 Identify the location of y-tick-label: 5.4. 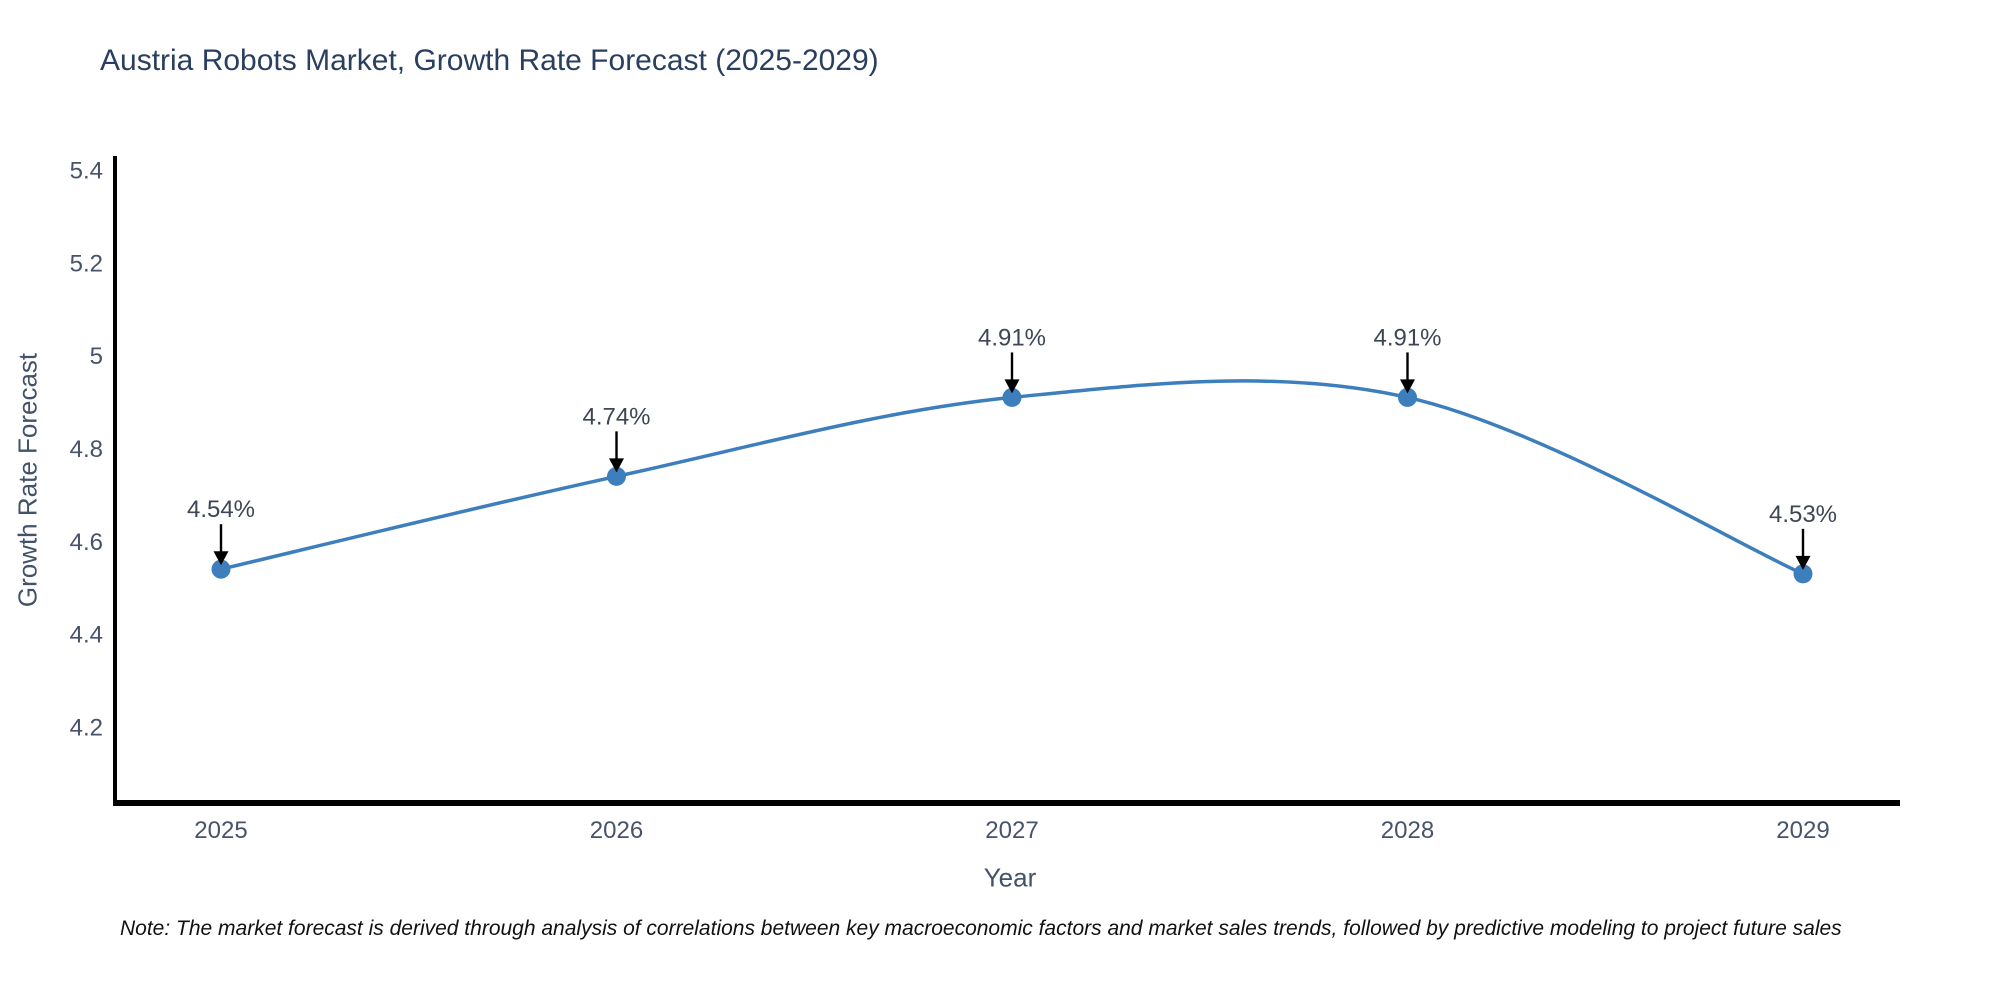
(86, 170).